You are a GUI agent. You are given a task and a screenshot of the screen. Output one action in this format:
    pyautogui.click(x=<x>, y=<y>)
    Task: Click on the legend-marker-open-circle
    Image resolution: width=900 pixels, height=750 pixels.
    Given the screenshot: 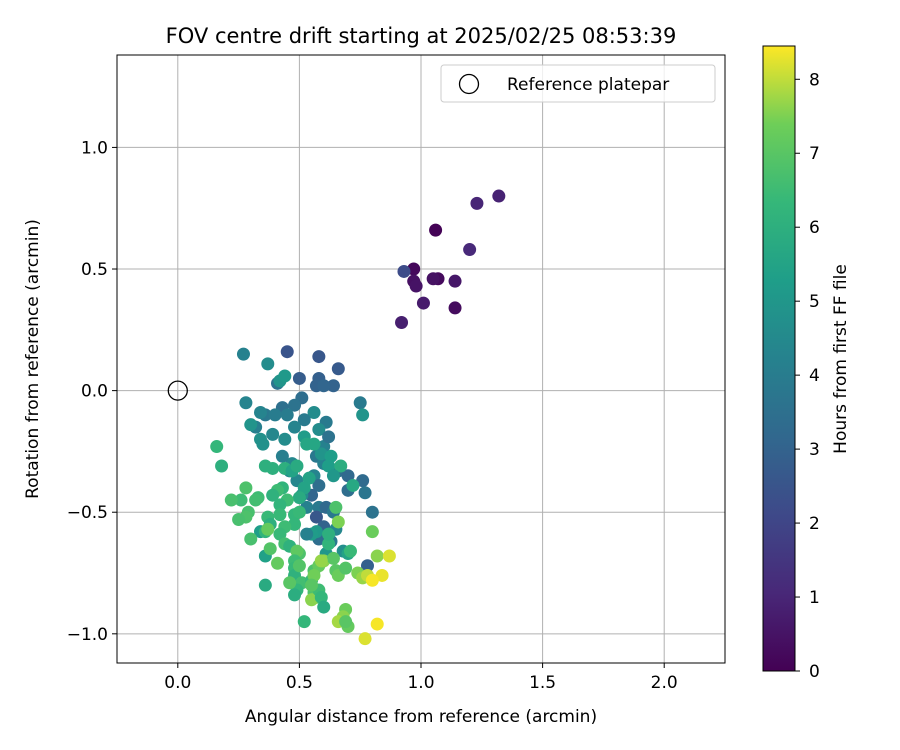 What is the action you would take?
    pyautogui.click(x=469, y=84)
    